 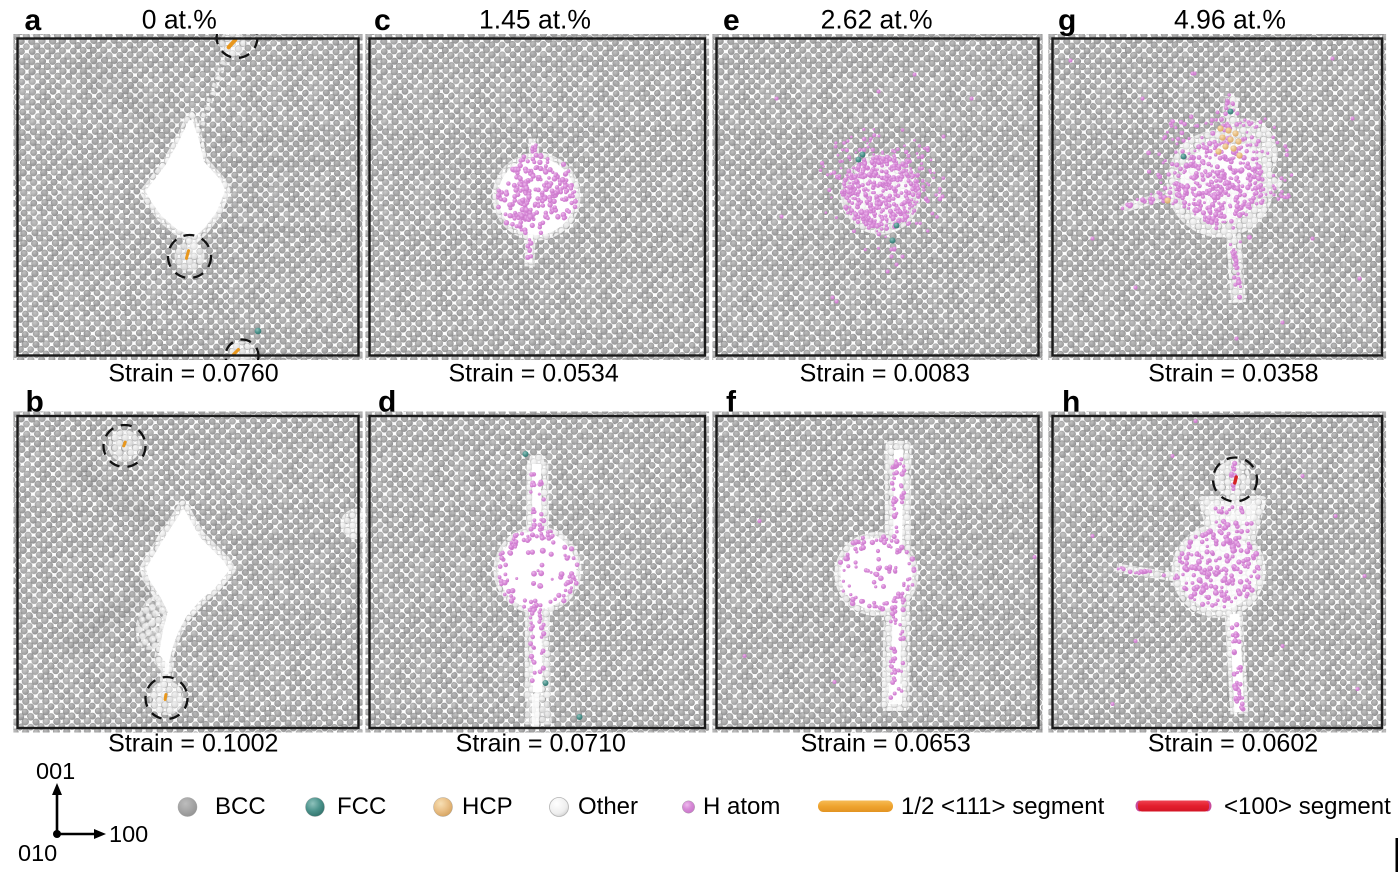 I want to click on svg-text: a, so click(x=33, y=20).